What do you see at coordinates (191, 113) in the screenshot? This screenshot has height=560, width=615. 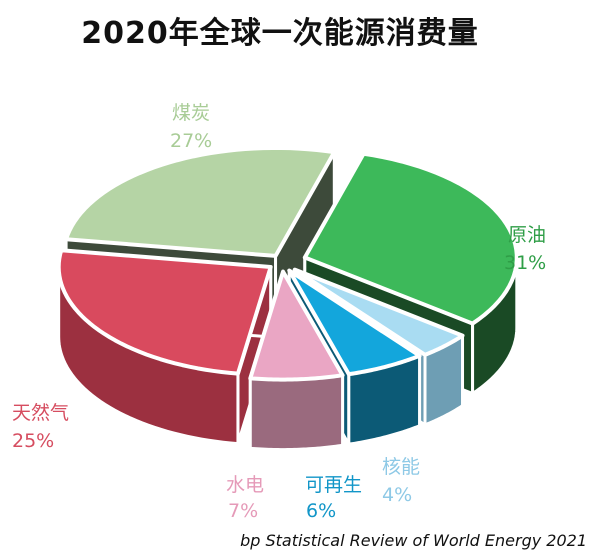 I see `slice-label-coal: 煤炭` at bounding box center [191, 113].